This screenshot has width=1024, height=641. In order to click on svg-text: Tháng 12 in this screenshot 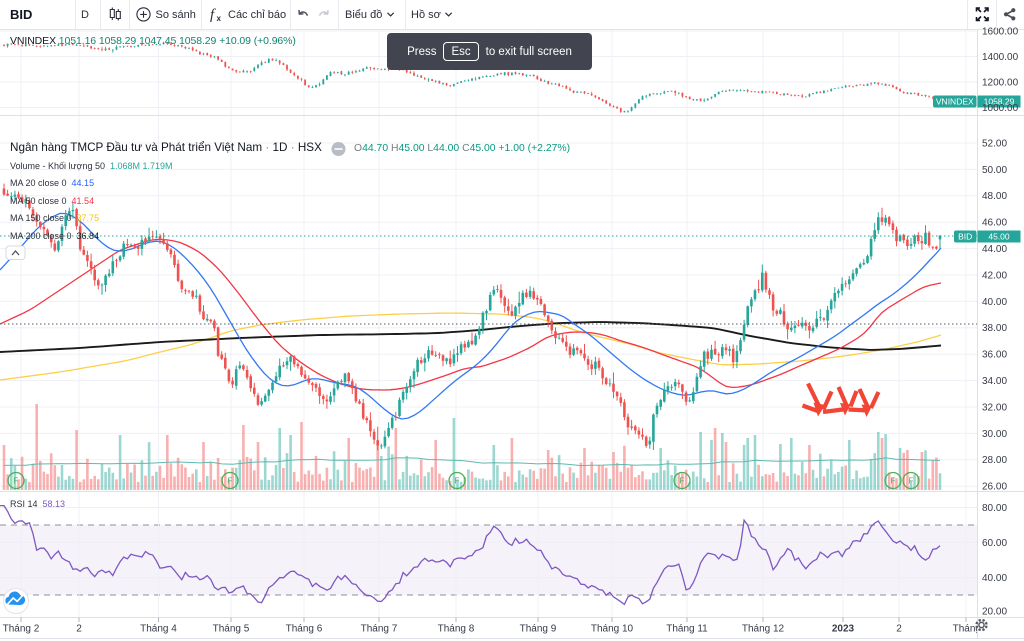, I will do `click(763, 629)`.